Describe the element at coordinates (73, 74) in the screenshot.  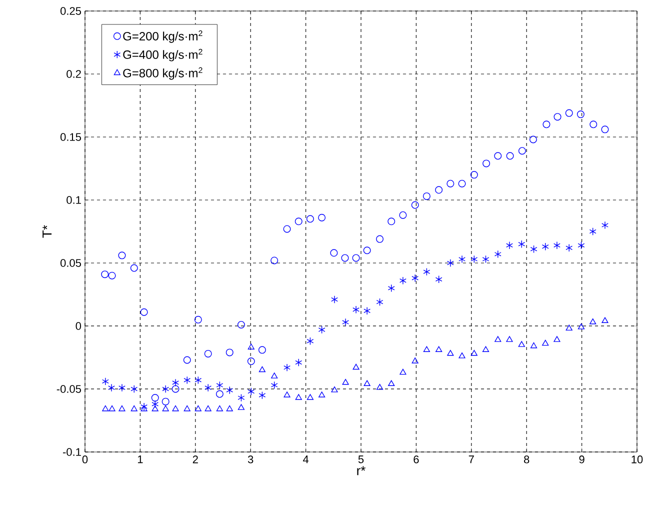
I see `y-tick-label: 0.2` at that location.